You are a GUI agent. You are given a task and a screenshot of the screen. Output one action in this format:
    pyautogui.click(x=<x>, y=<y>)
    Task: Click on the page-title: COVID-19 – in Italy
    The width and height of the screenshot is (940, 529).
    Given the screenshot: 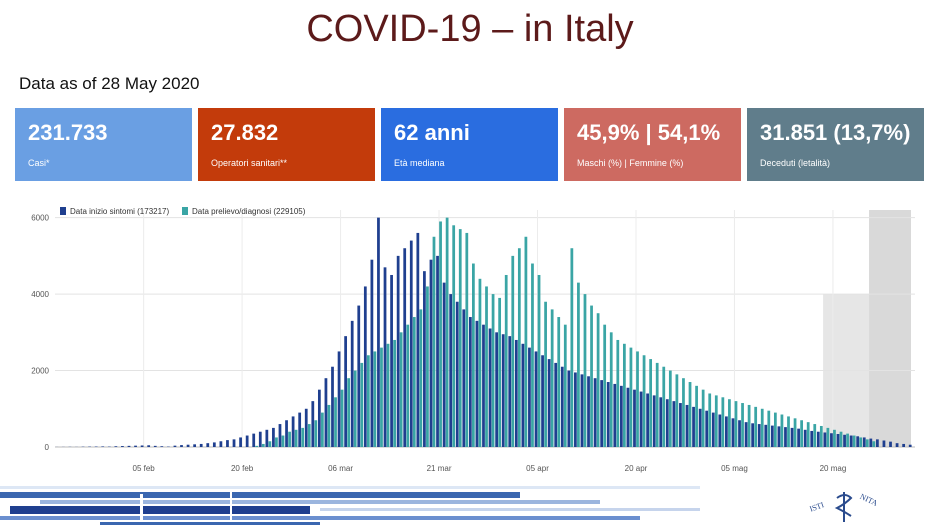 What is the action you would take?
    pyautogui.click(x=470, y=29)
    